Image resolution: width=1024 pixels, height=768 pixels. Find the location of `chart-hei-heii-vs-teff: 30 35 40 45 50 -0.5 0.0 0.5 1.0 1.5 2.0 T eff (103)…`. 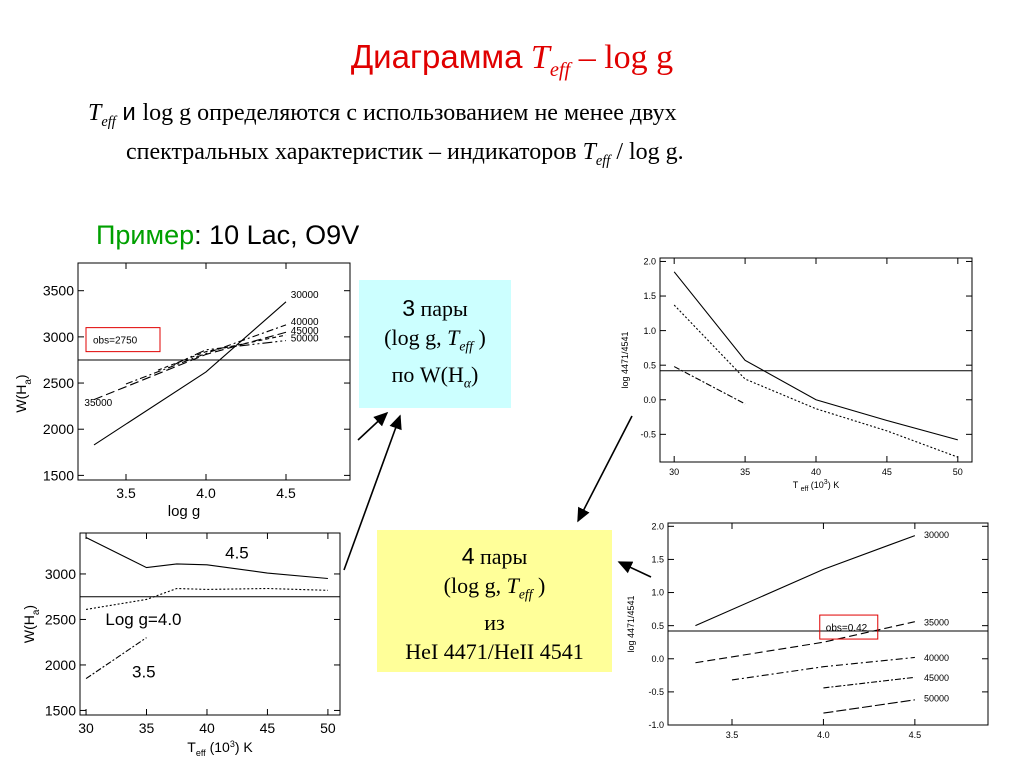

chart-hei-heii-vs-teff: 30 35 40 45 50 -0.5 0.0 0.5 1.0 1.5 2.0 T eff (103)… is located at coordinates (796, 375).